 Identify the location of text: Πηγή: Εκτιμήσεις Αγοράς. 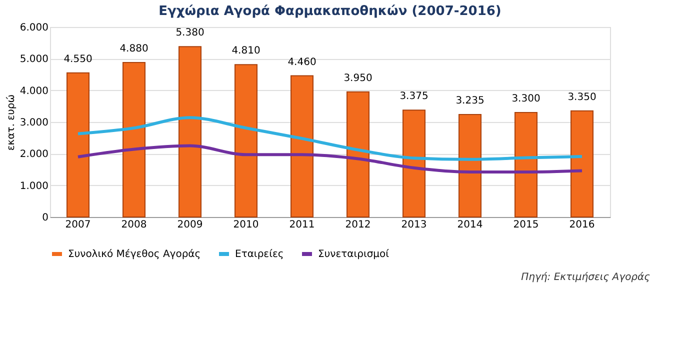
(585, 277).